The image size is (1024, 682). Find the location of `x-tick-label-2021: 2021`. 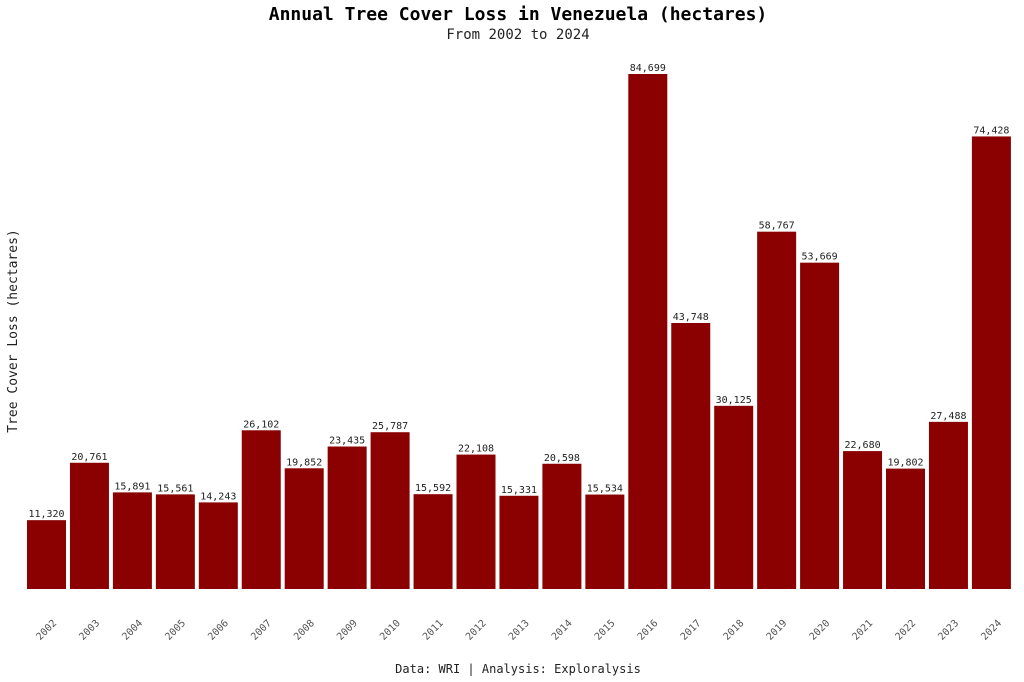

x-tick-label-2021: 2021 is located at coordinates (862, 630).